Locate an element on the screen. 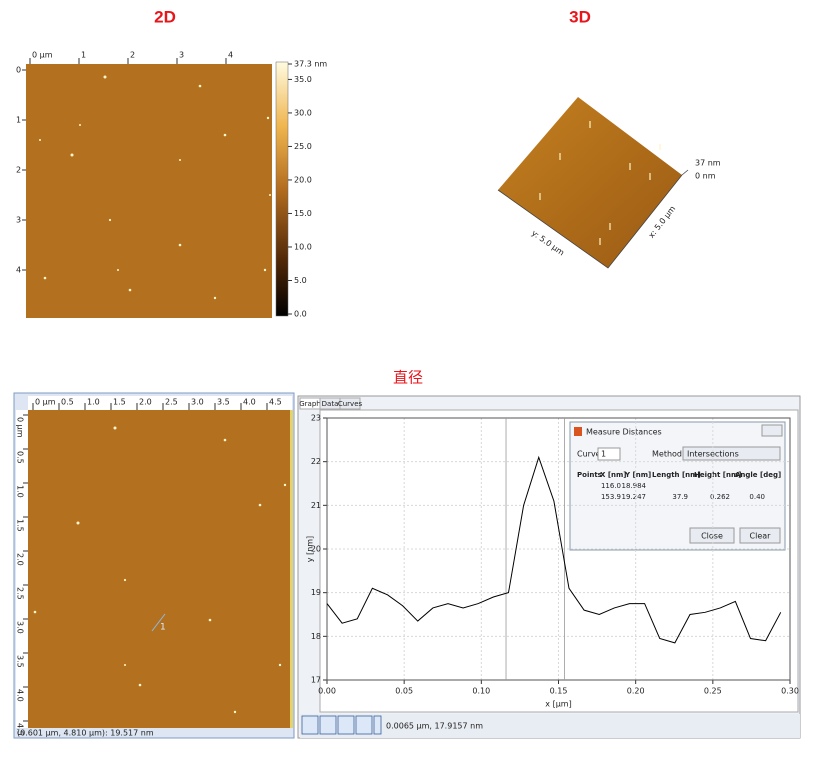  table-header: X [nm] is located at coordinates (613, 475).